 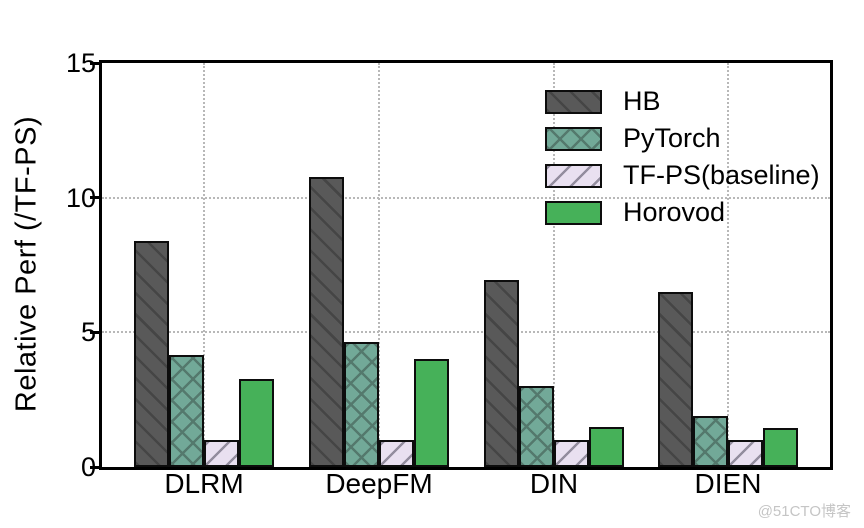 I want to click on legend-item-hb: HB, so click(x=682, y=101).